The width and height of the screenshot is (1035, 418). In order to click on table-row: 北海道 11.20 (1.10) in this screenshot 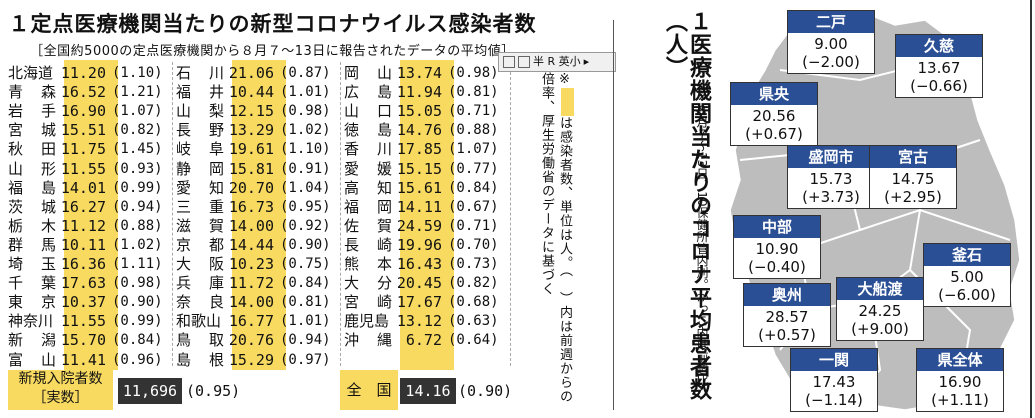, I will do `click(90, 73)`.